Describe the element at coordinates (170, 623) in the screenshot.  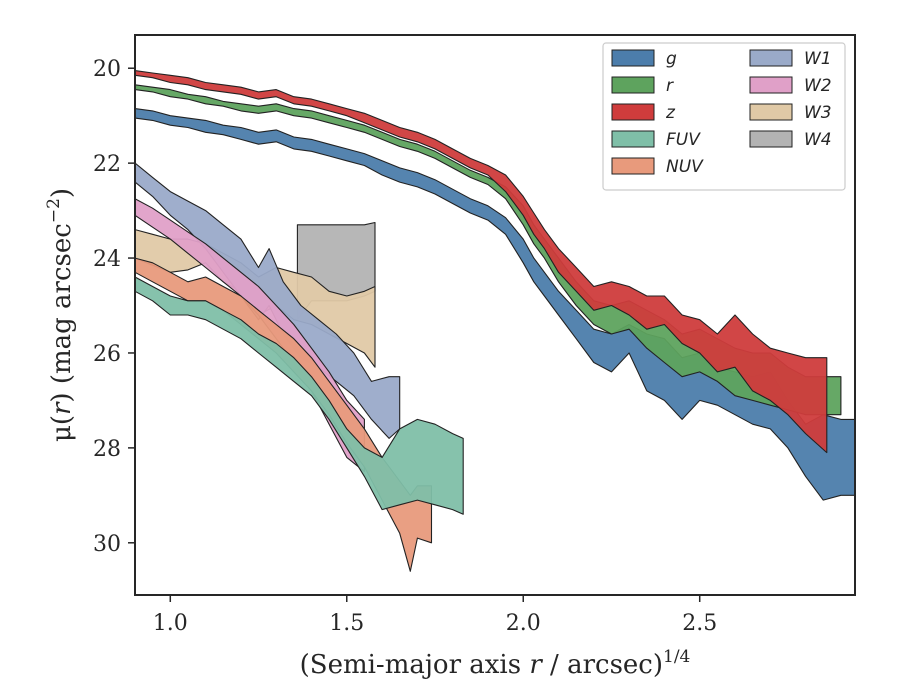
I see `x-tick-label: 1.0` at that location.